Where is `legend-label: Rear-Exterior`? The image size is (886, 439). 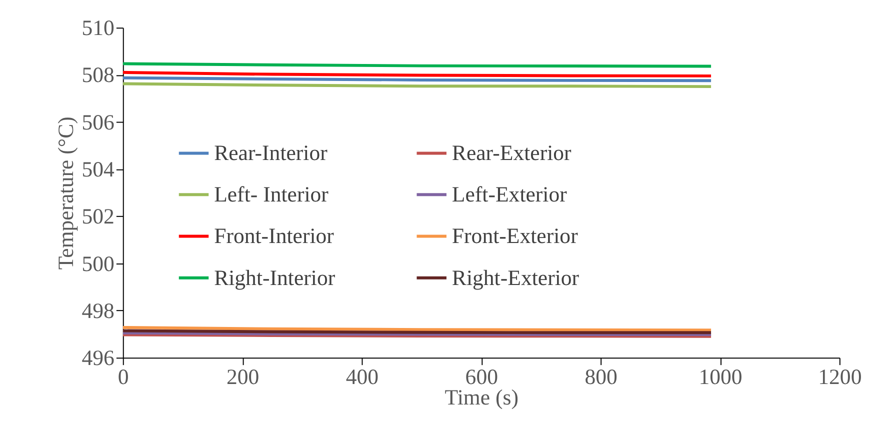 legend-label: Rear-Exterior is located at coordinates (512, 153).